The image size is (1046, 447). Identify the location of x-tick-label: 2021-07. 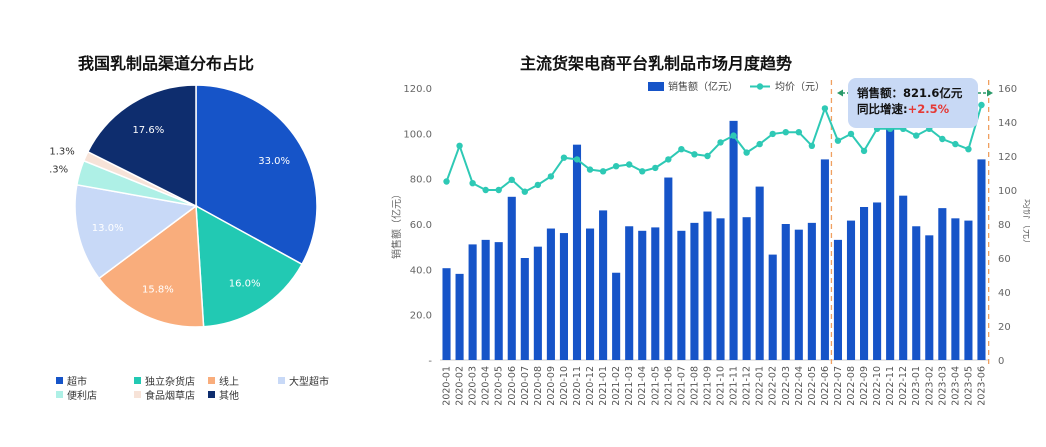
(681, 386).